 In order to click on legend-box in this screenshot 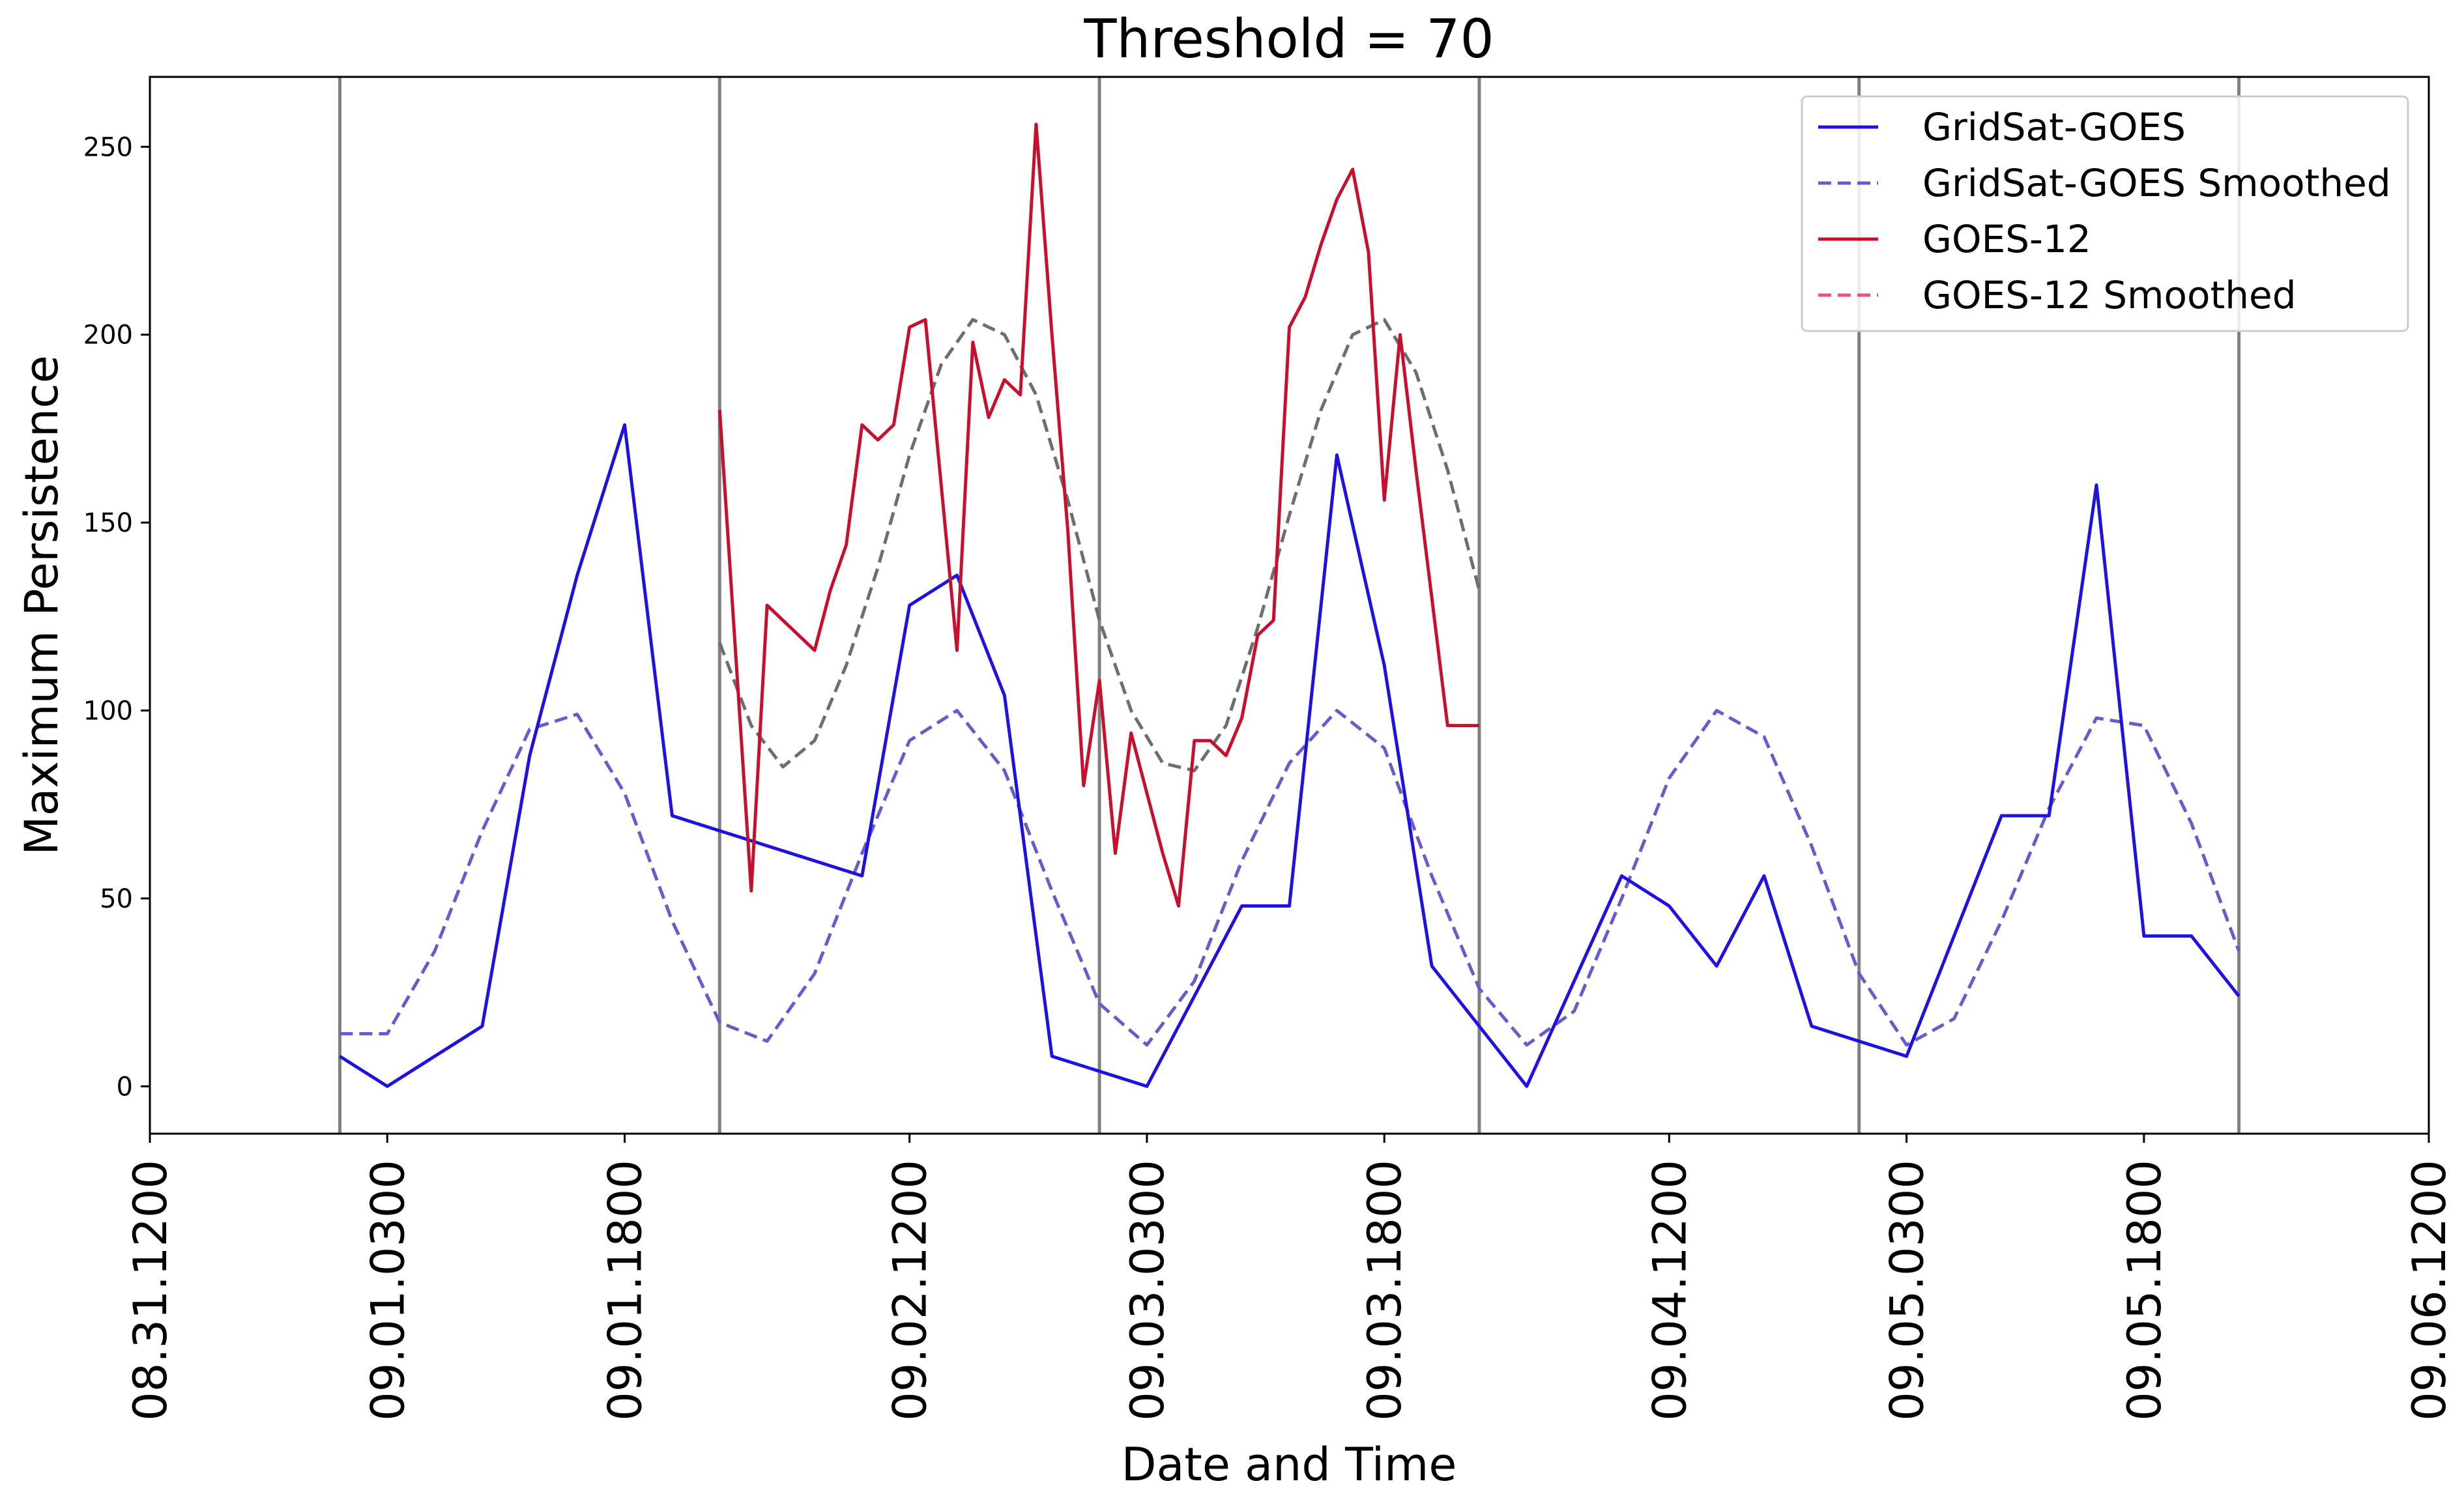, I will do `click(2105, 213)`.